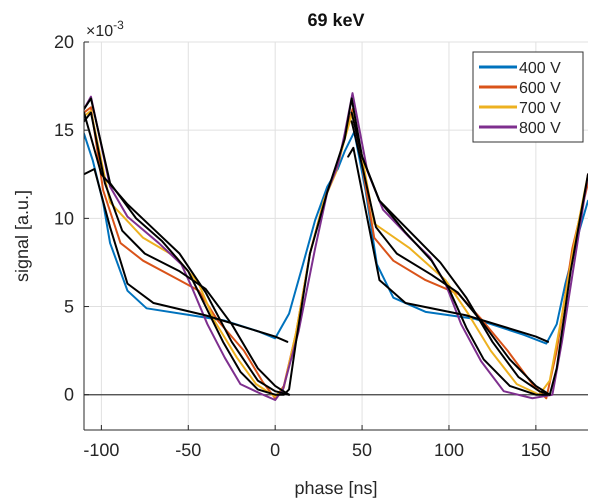 The image size is (595, 504). What do you see at coordinates (69, 306) in the screenshot?
I see `y-tick-label: 5` at bounding box center [69, 306].